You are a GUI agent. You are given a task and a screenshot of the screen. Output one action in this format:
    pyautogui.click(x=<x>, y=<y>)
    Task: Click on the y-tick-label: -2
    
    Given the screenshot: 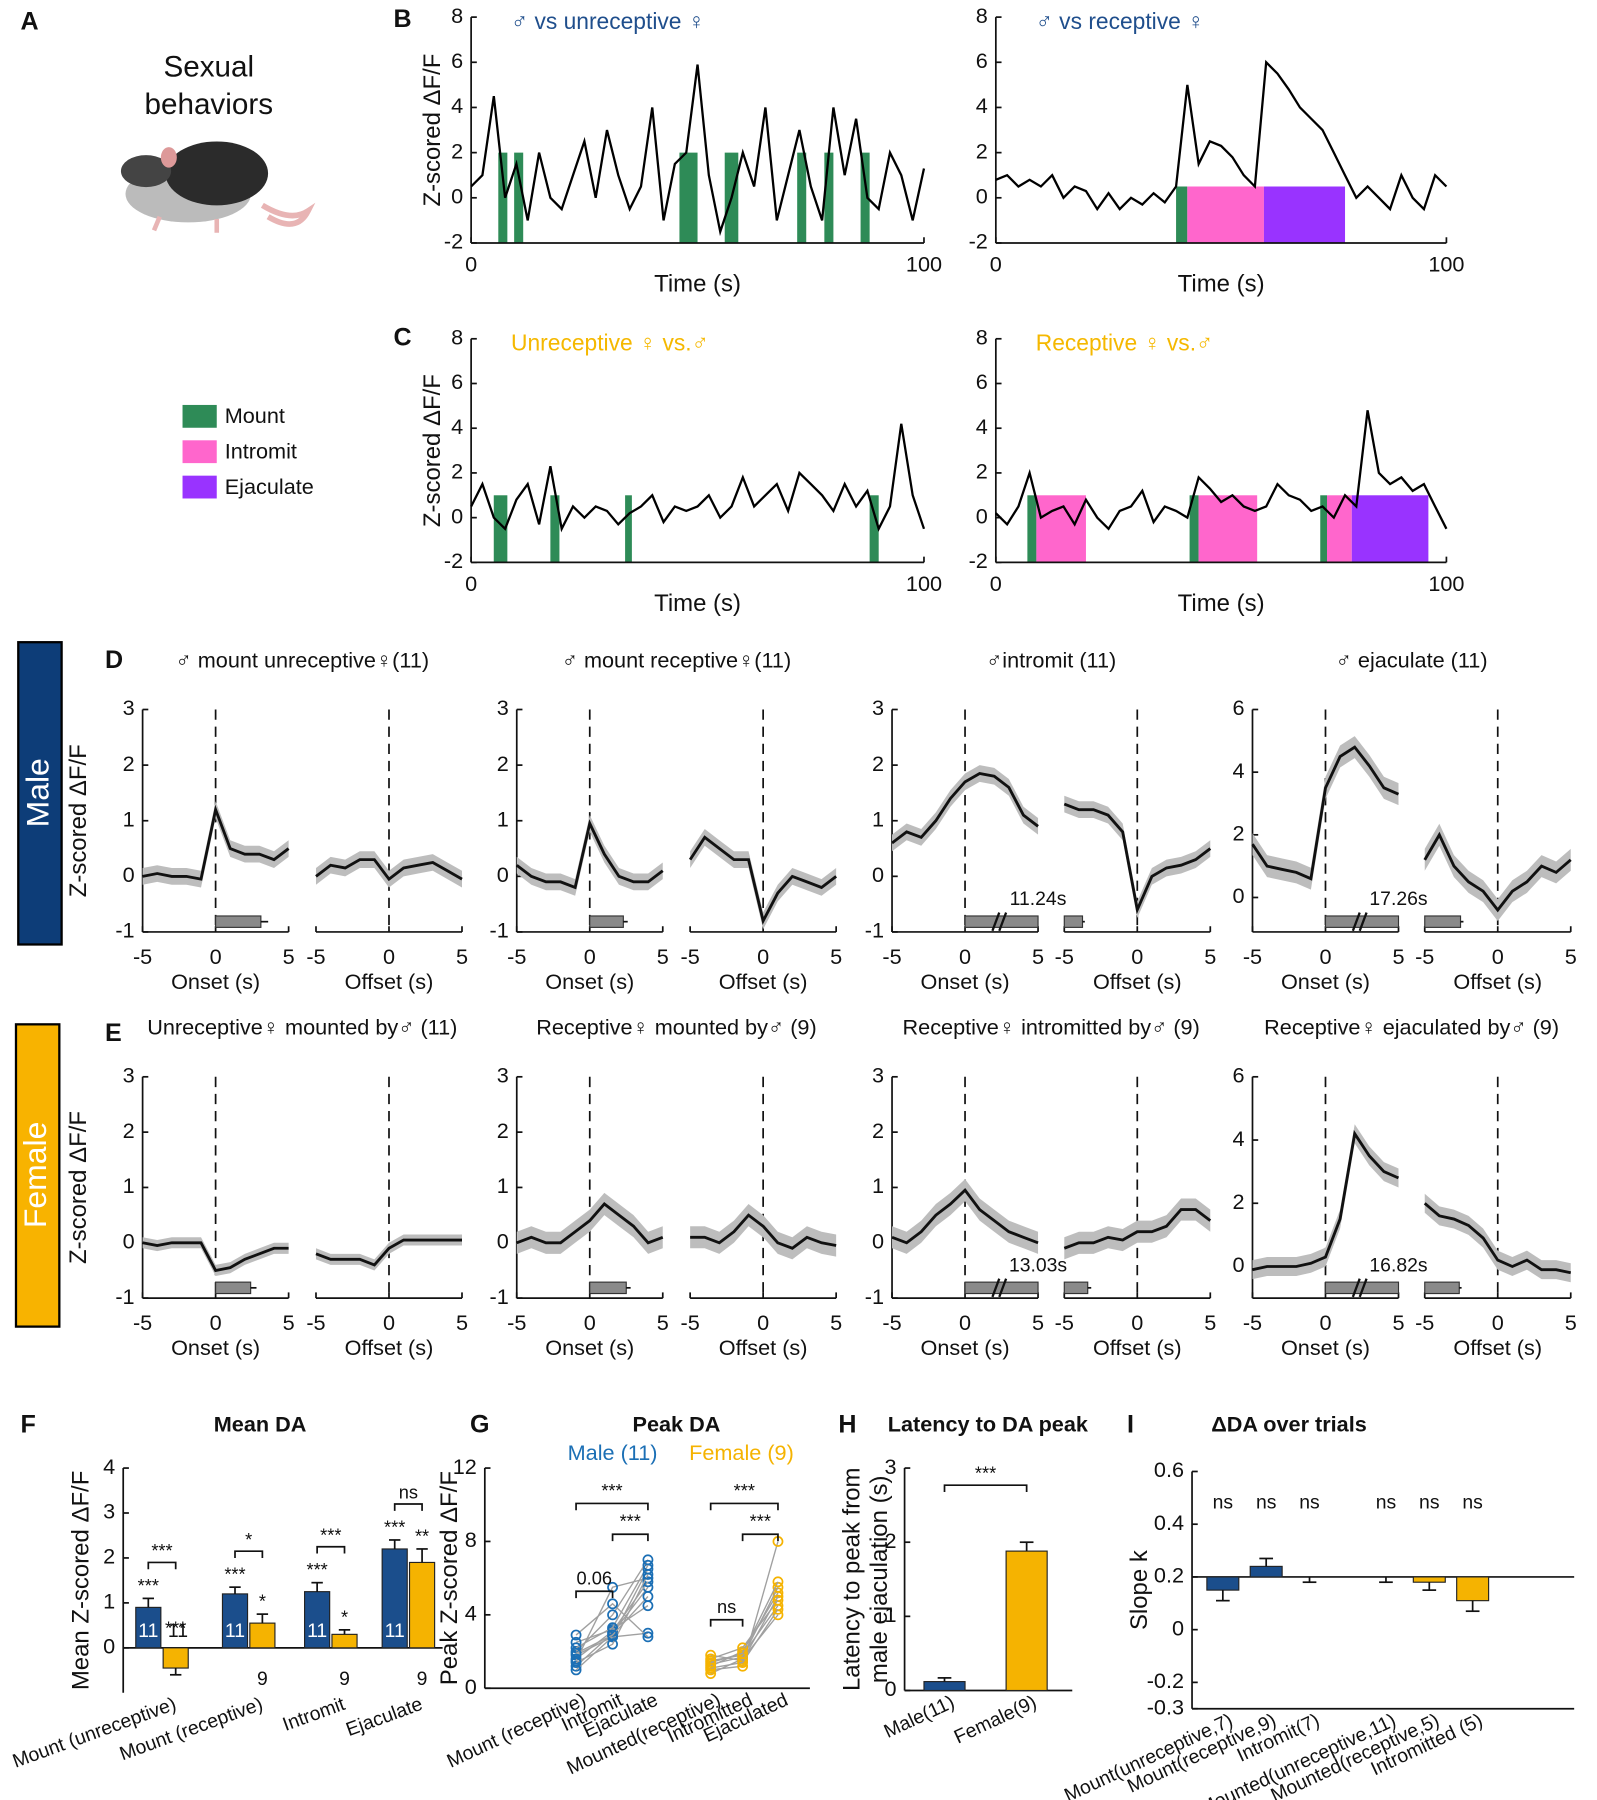 What is the action you would take?
    pyautogui.click(x=453, y=241)
    